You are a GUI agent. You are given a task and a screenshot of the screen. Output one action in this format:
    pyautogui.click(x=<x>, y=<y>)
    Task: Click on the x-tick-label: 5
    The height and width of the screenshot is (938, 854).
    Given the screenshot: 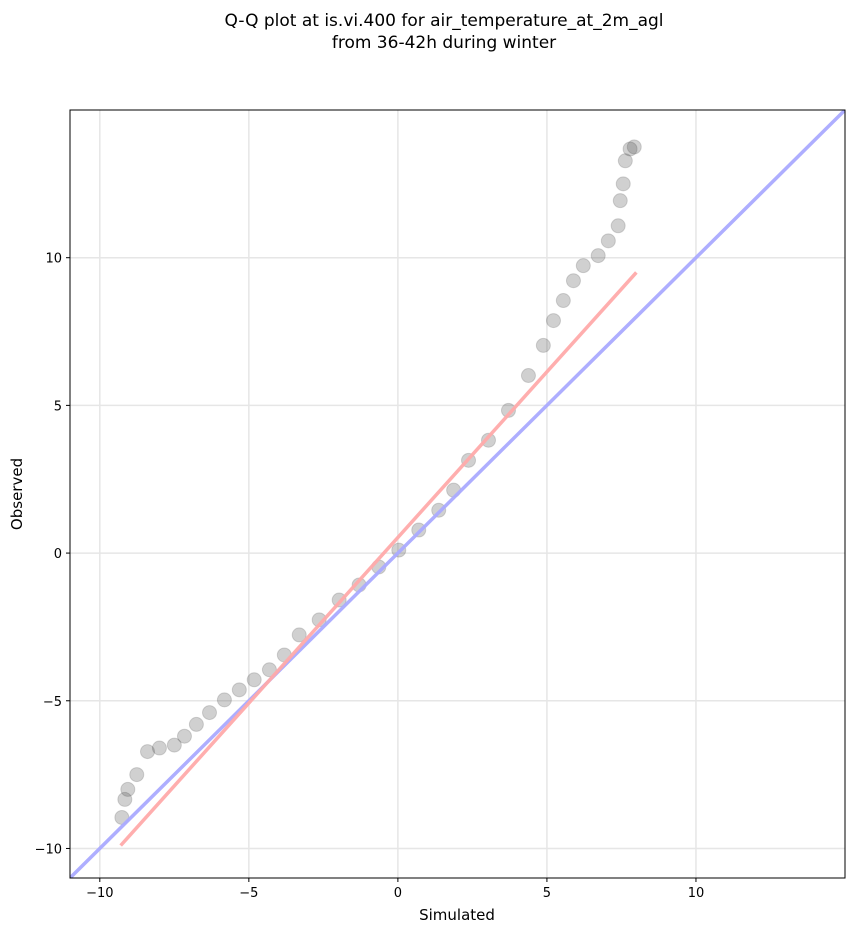 What is the action you would take?
    pyautogui.click(x=547, y=893)
    